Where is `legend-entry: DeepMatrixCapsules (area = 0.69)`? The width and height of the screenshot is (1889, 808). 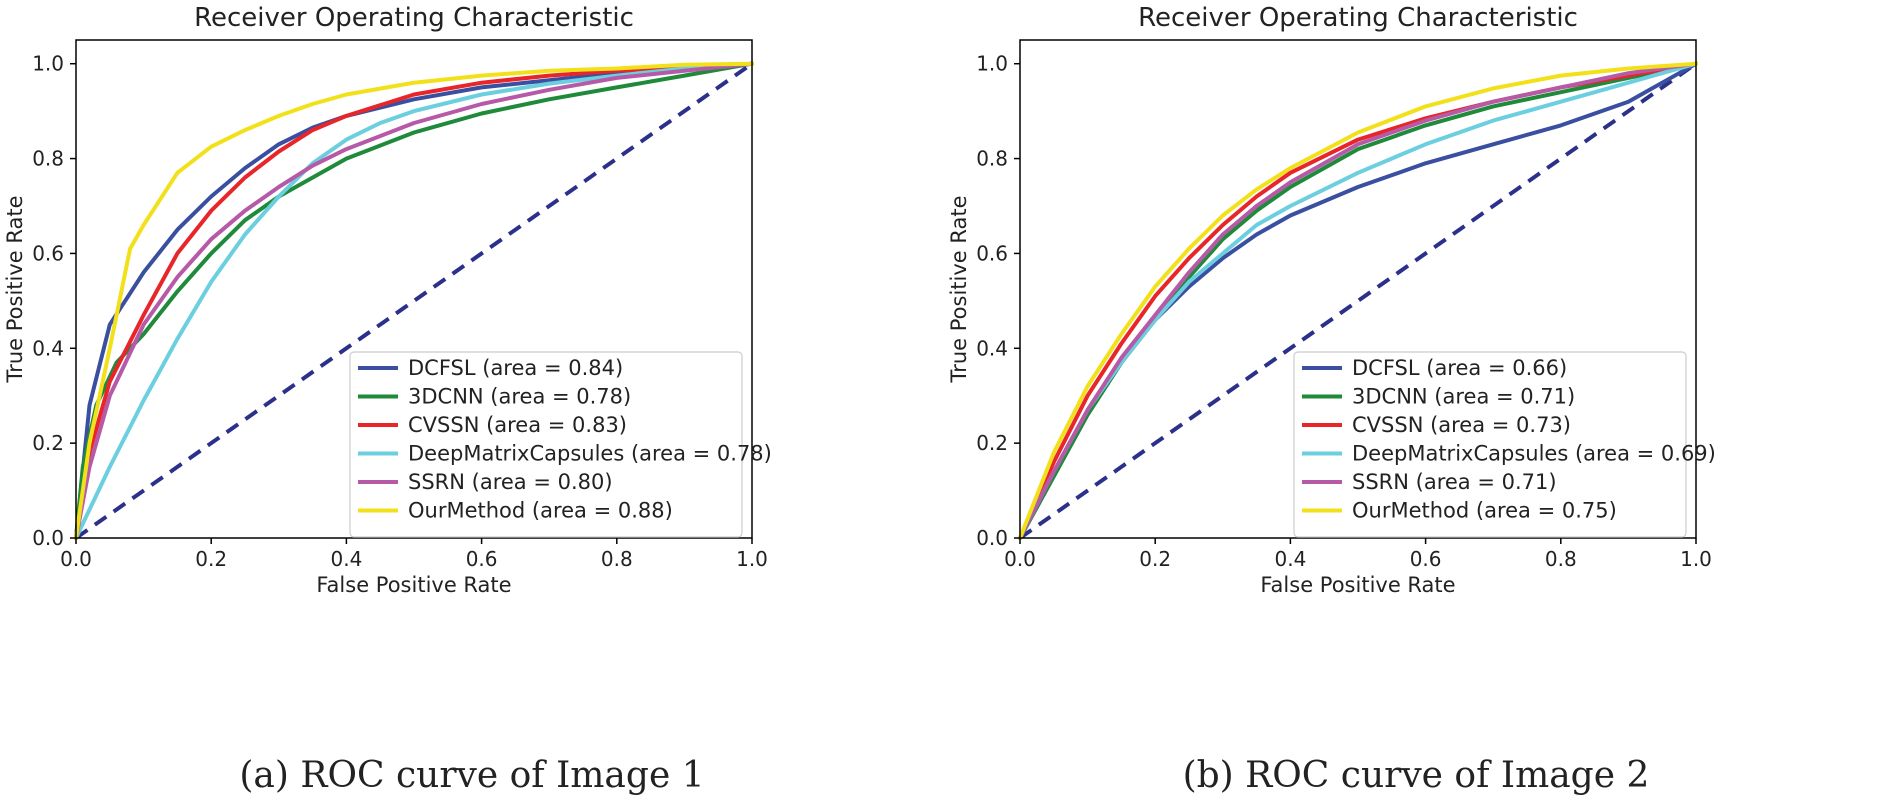
legend-entry: DeepMatrixCapsules (area = 0.69) is located at coordinates (1534, 454).